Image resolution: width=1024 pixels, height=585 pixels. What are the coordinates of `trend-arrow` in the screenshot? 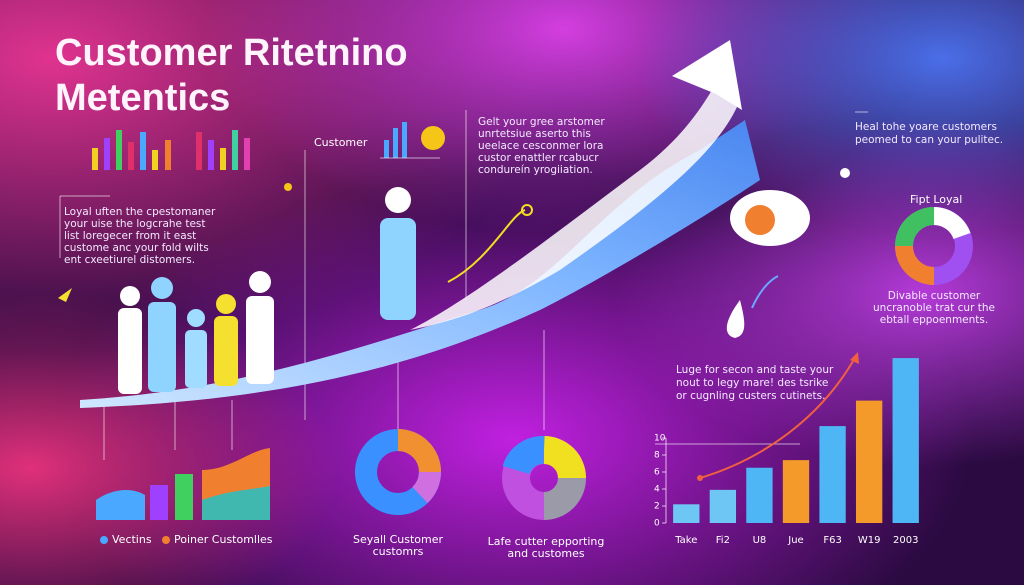 It's located at (854, 358).